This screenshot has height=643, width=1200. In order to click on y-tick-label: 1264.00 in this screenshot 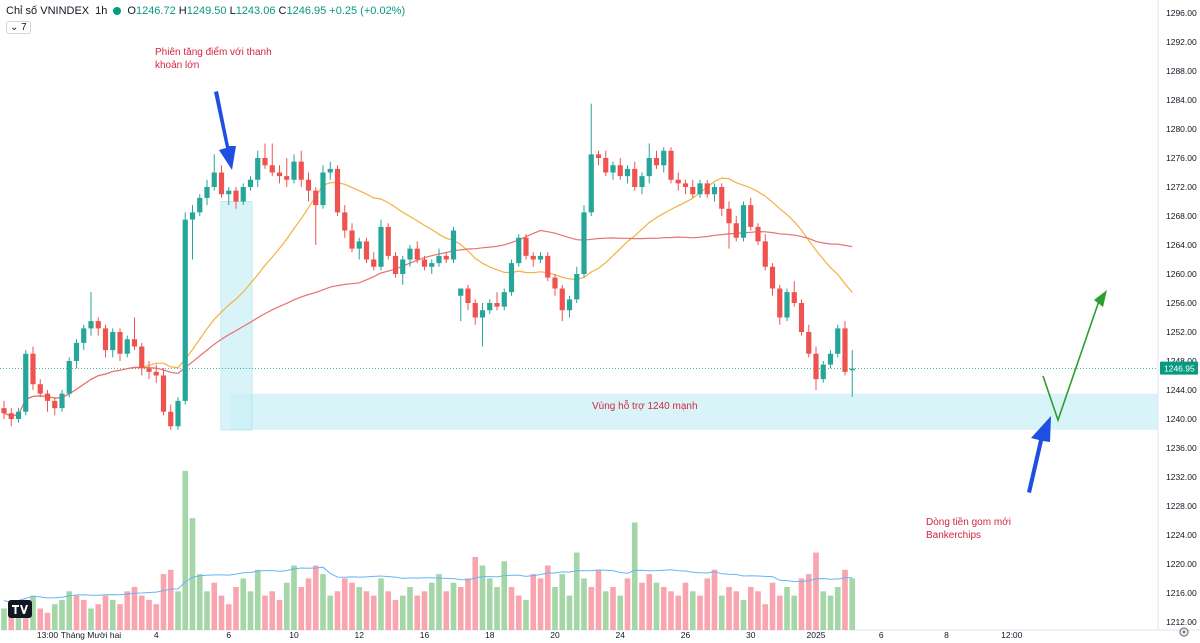, I will do `click(1181, 245)`.